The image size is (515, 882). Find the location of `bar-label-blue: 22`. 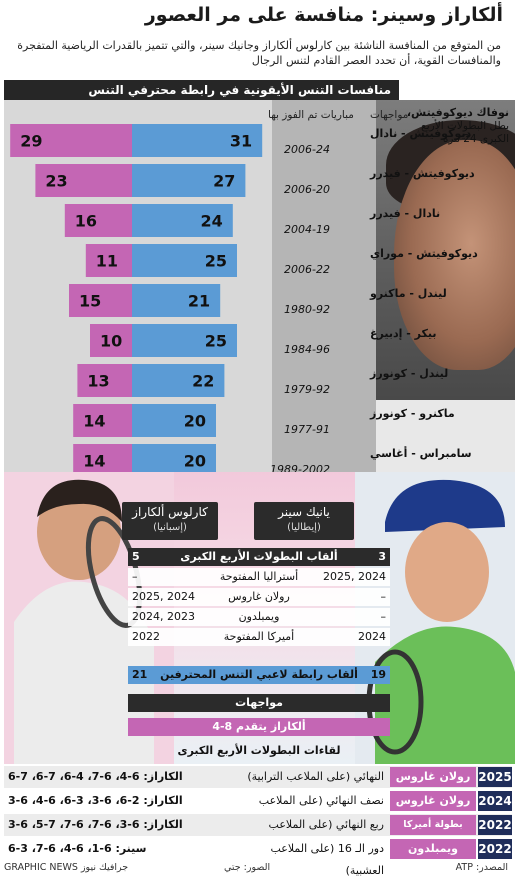

bar-label-blue: 22 is located at coordinates (203, 381).